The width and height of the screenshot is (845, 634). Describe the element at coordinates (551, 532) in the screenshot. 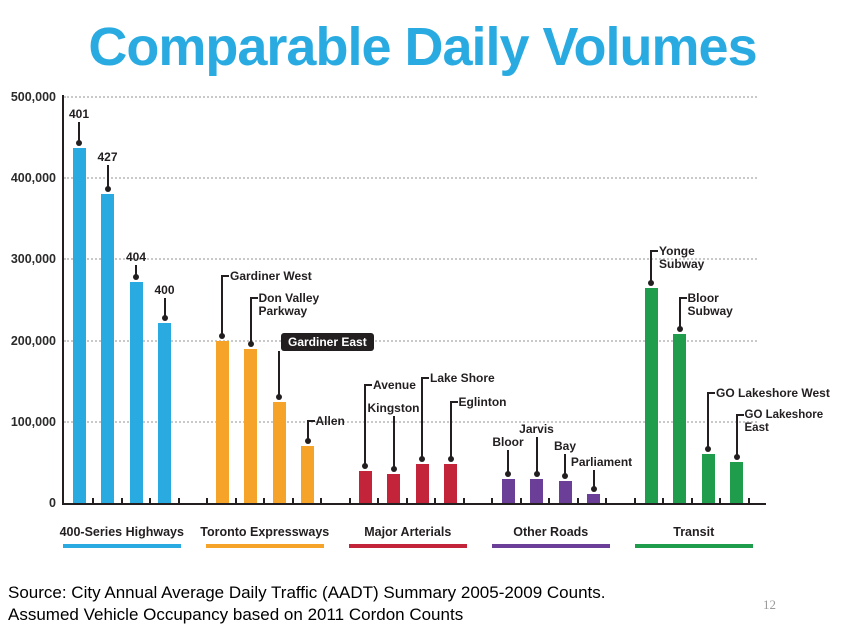

I see `category-label-other-roads: Other Roads` at that location.